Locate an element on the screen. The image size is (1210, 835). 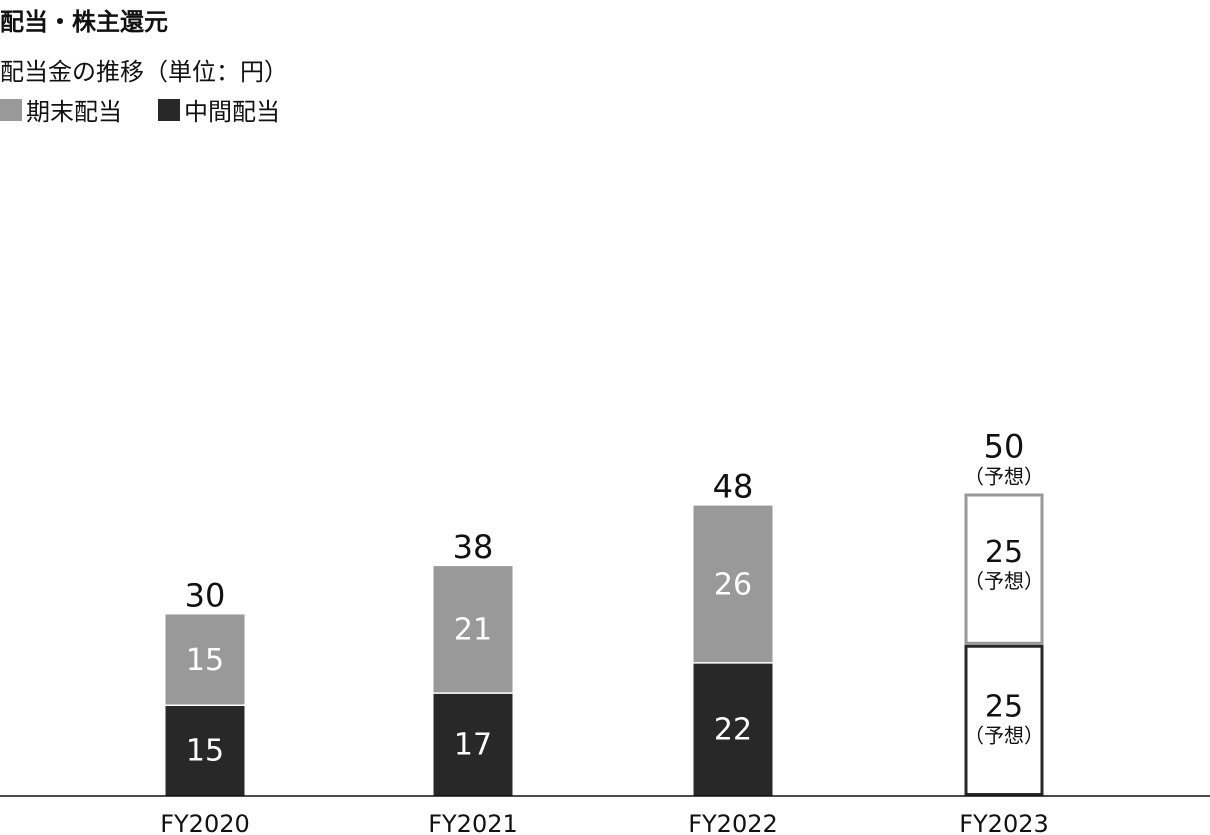
value-label-year-end-FY2020: 15 is located at coordinates (205, 660).